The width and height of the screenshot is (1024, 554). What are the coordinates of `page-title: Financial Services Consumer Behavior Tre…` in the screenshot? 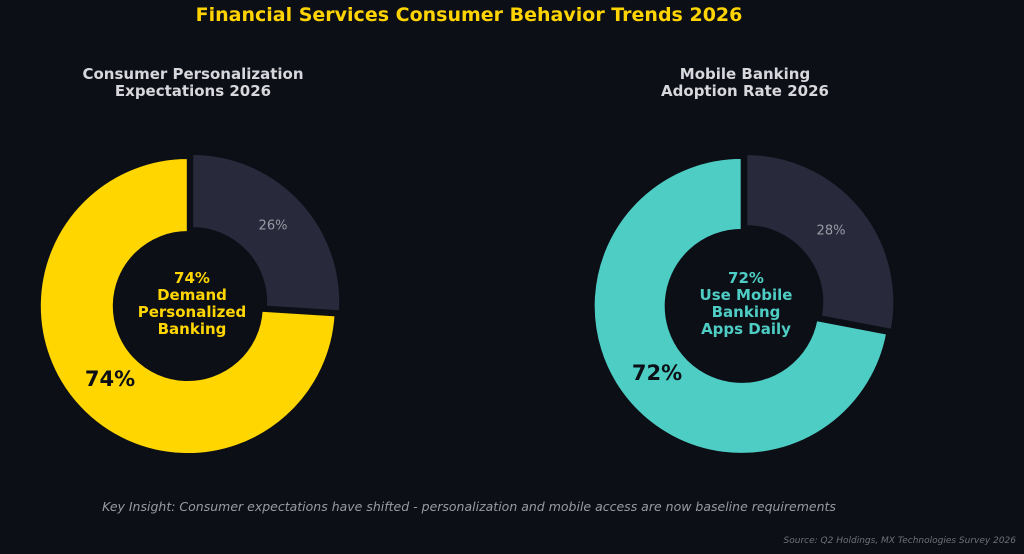 It's located at (469, 15).